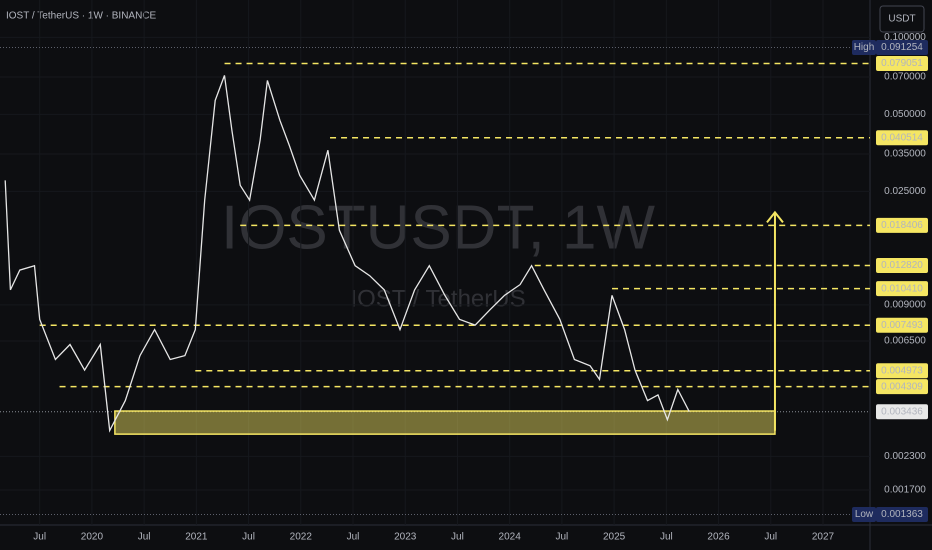 This screenshot has width=932, height=550. I want to click on y-tick-label: 0.035000, so click(905, 154).